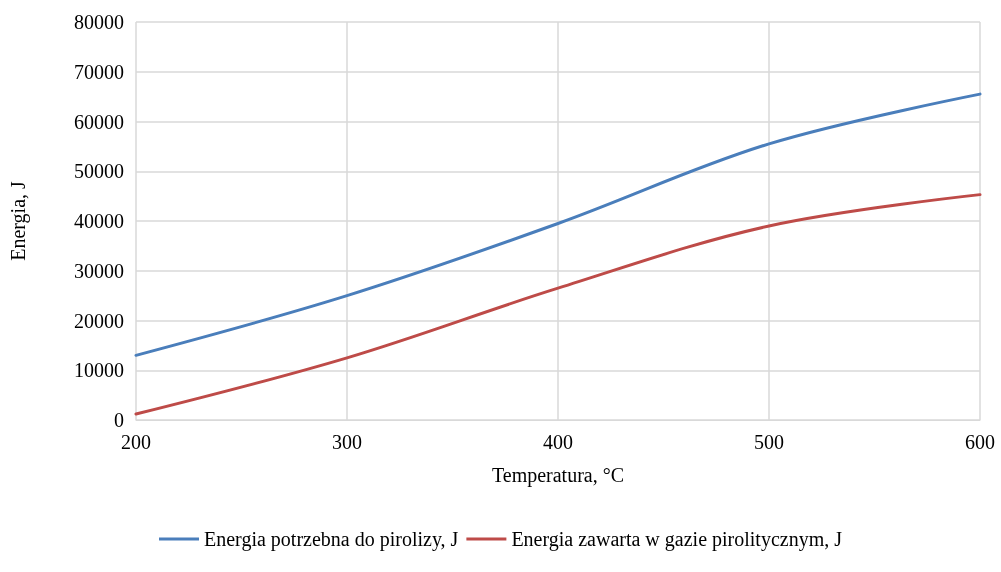  I want to click on legend-label: Energia zawarta w gazie pirolitycznym, J, so click(677, 539).